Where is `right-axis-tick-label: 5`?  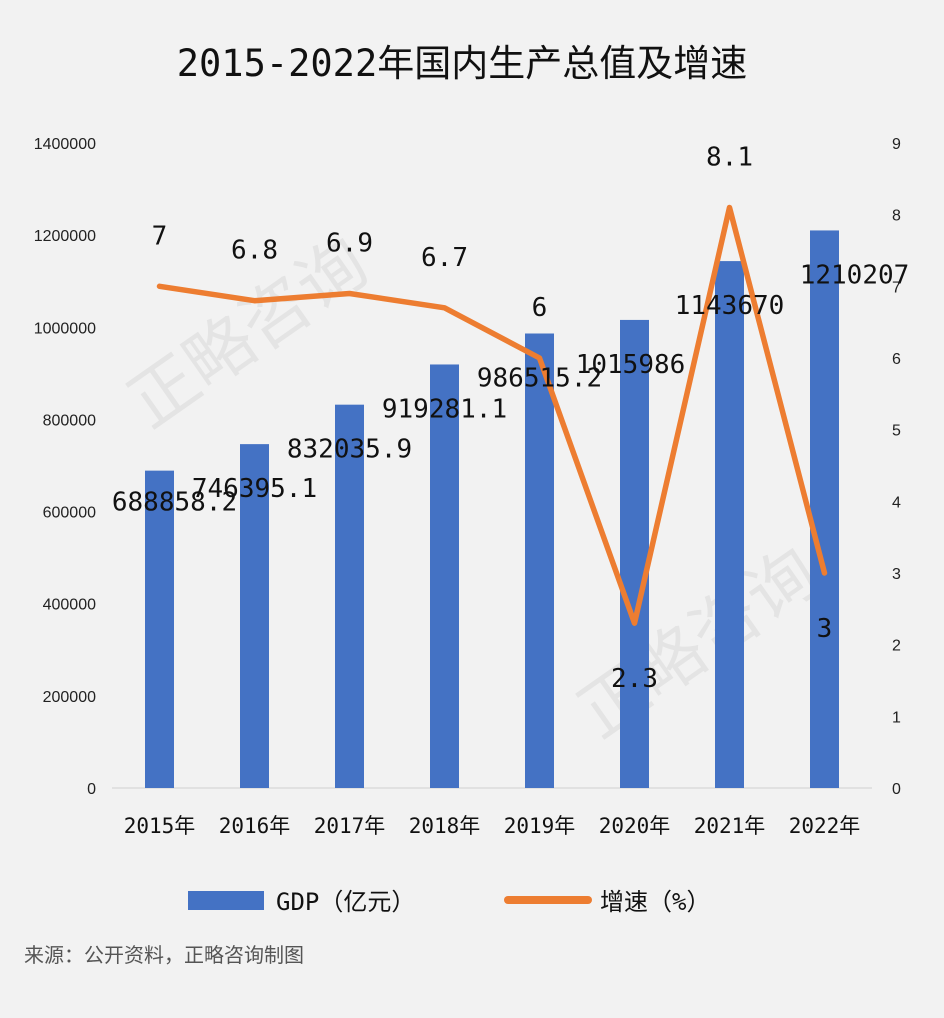
right-axis-tick-label: 5 is located at coordinates (896, 431).